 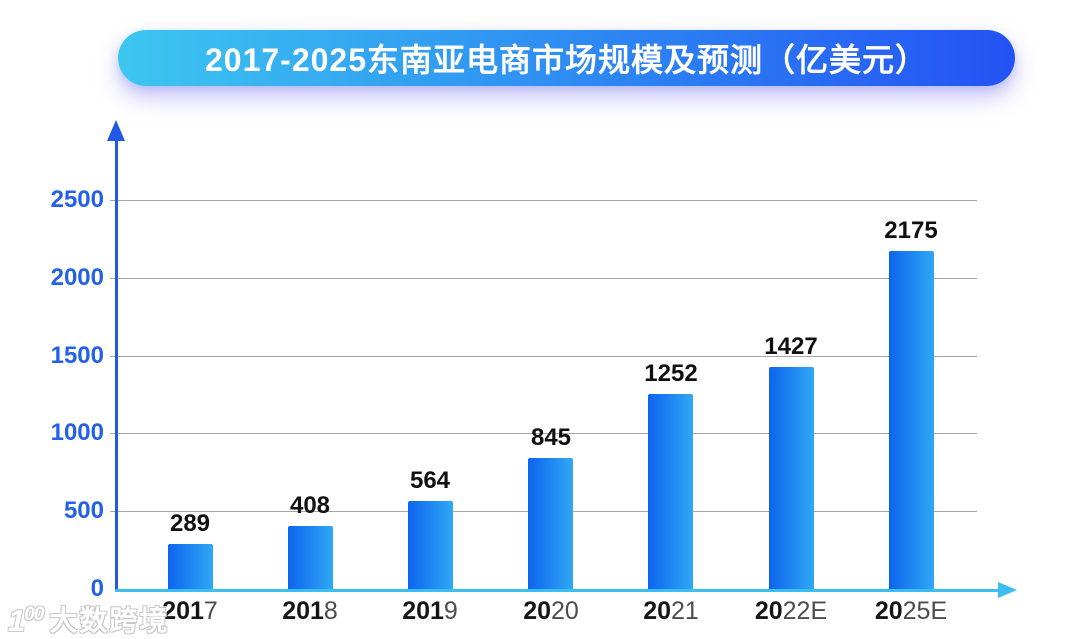 I want to click on bar-2025E, so click(x=911, y=420).